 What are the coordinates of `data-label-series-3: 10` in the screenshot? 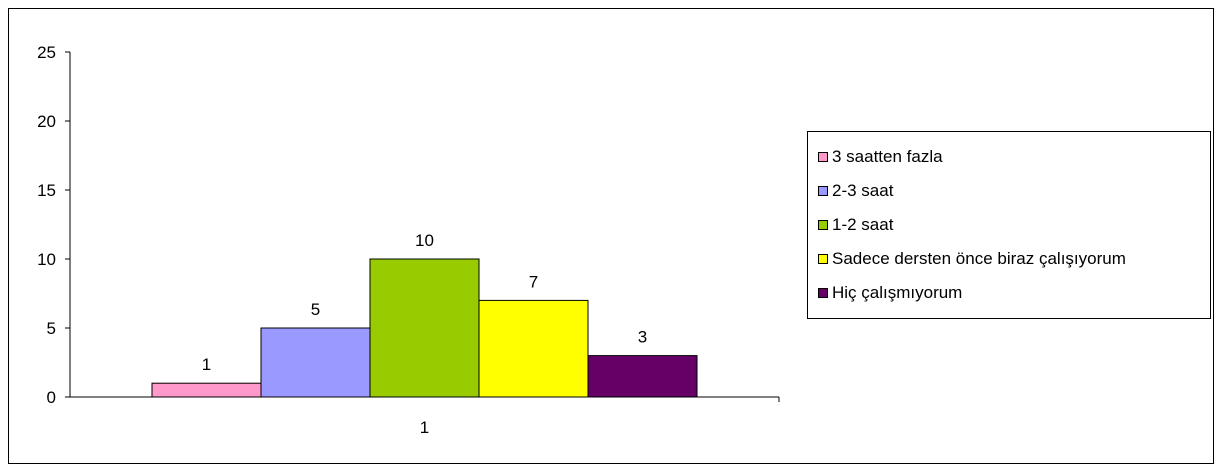 It's located at (424, 240).